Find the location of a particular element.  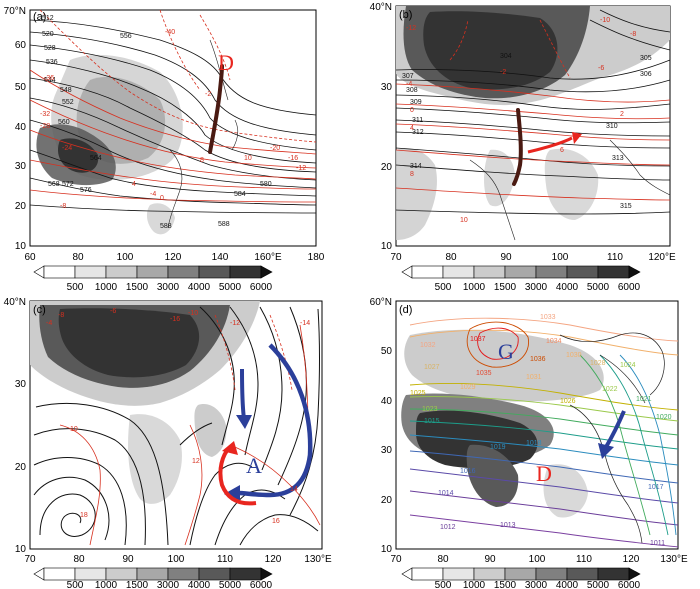

svg-text: 1012 is located at coordinates (448, 527).